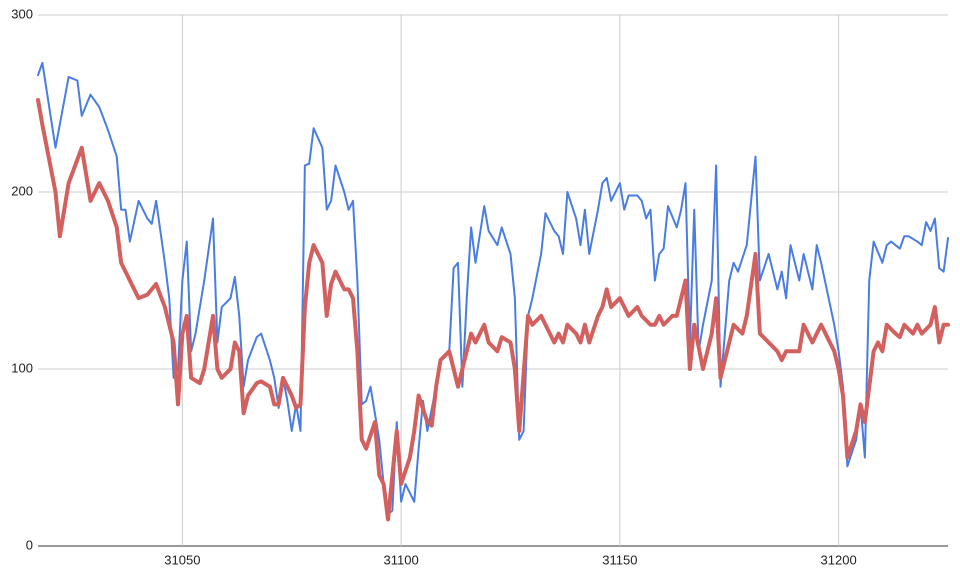 This screenshot has height=584, width=960. What do you see at coordinates (29, 544) in the screenshot?
I see `y-tick-label: 0` at bounding box center [29, 544].